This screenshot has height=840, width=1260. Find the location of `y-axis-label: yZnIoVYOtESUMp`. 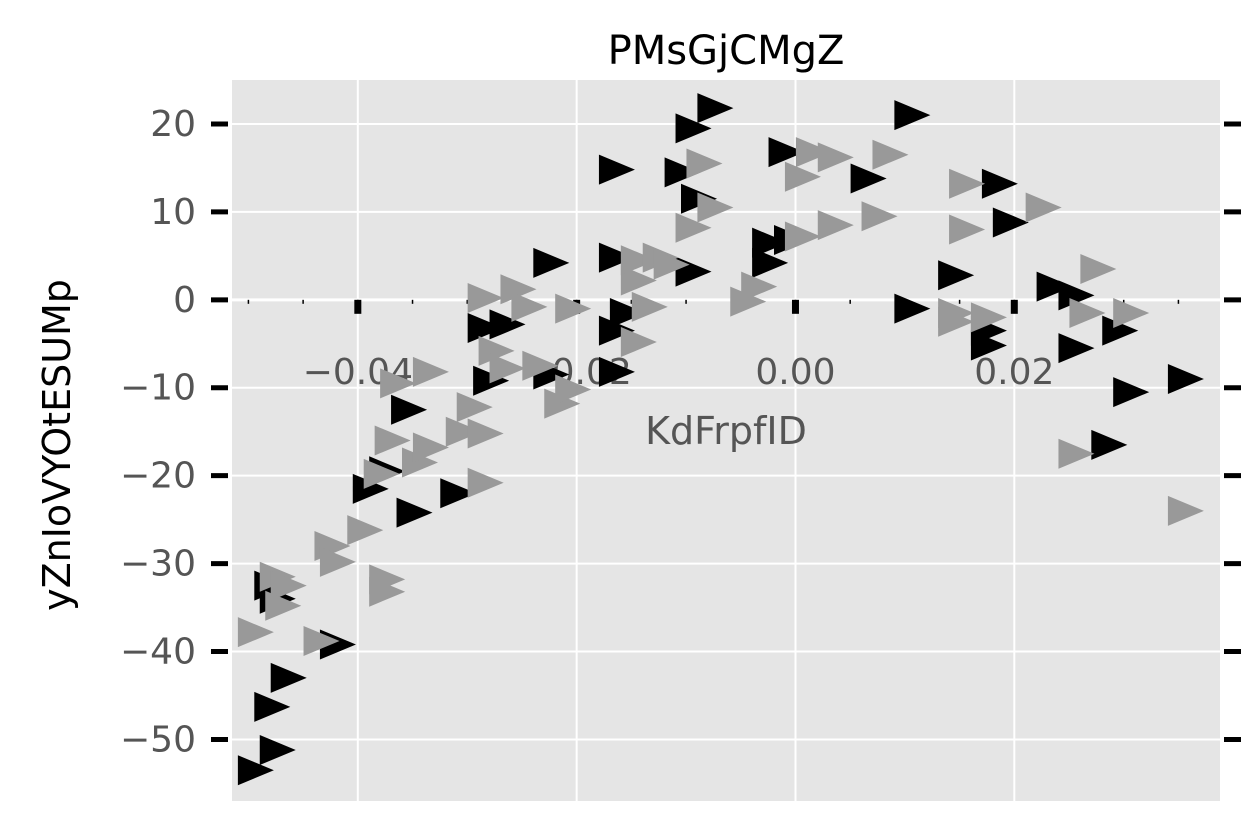

y-axis-label: yZnIoVYOtESUMp is located at coordinates (57, 445).